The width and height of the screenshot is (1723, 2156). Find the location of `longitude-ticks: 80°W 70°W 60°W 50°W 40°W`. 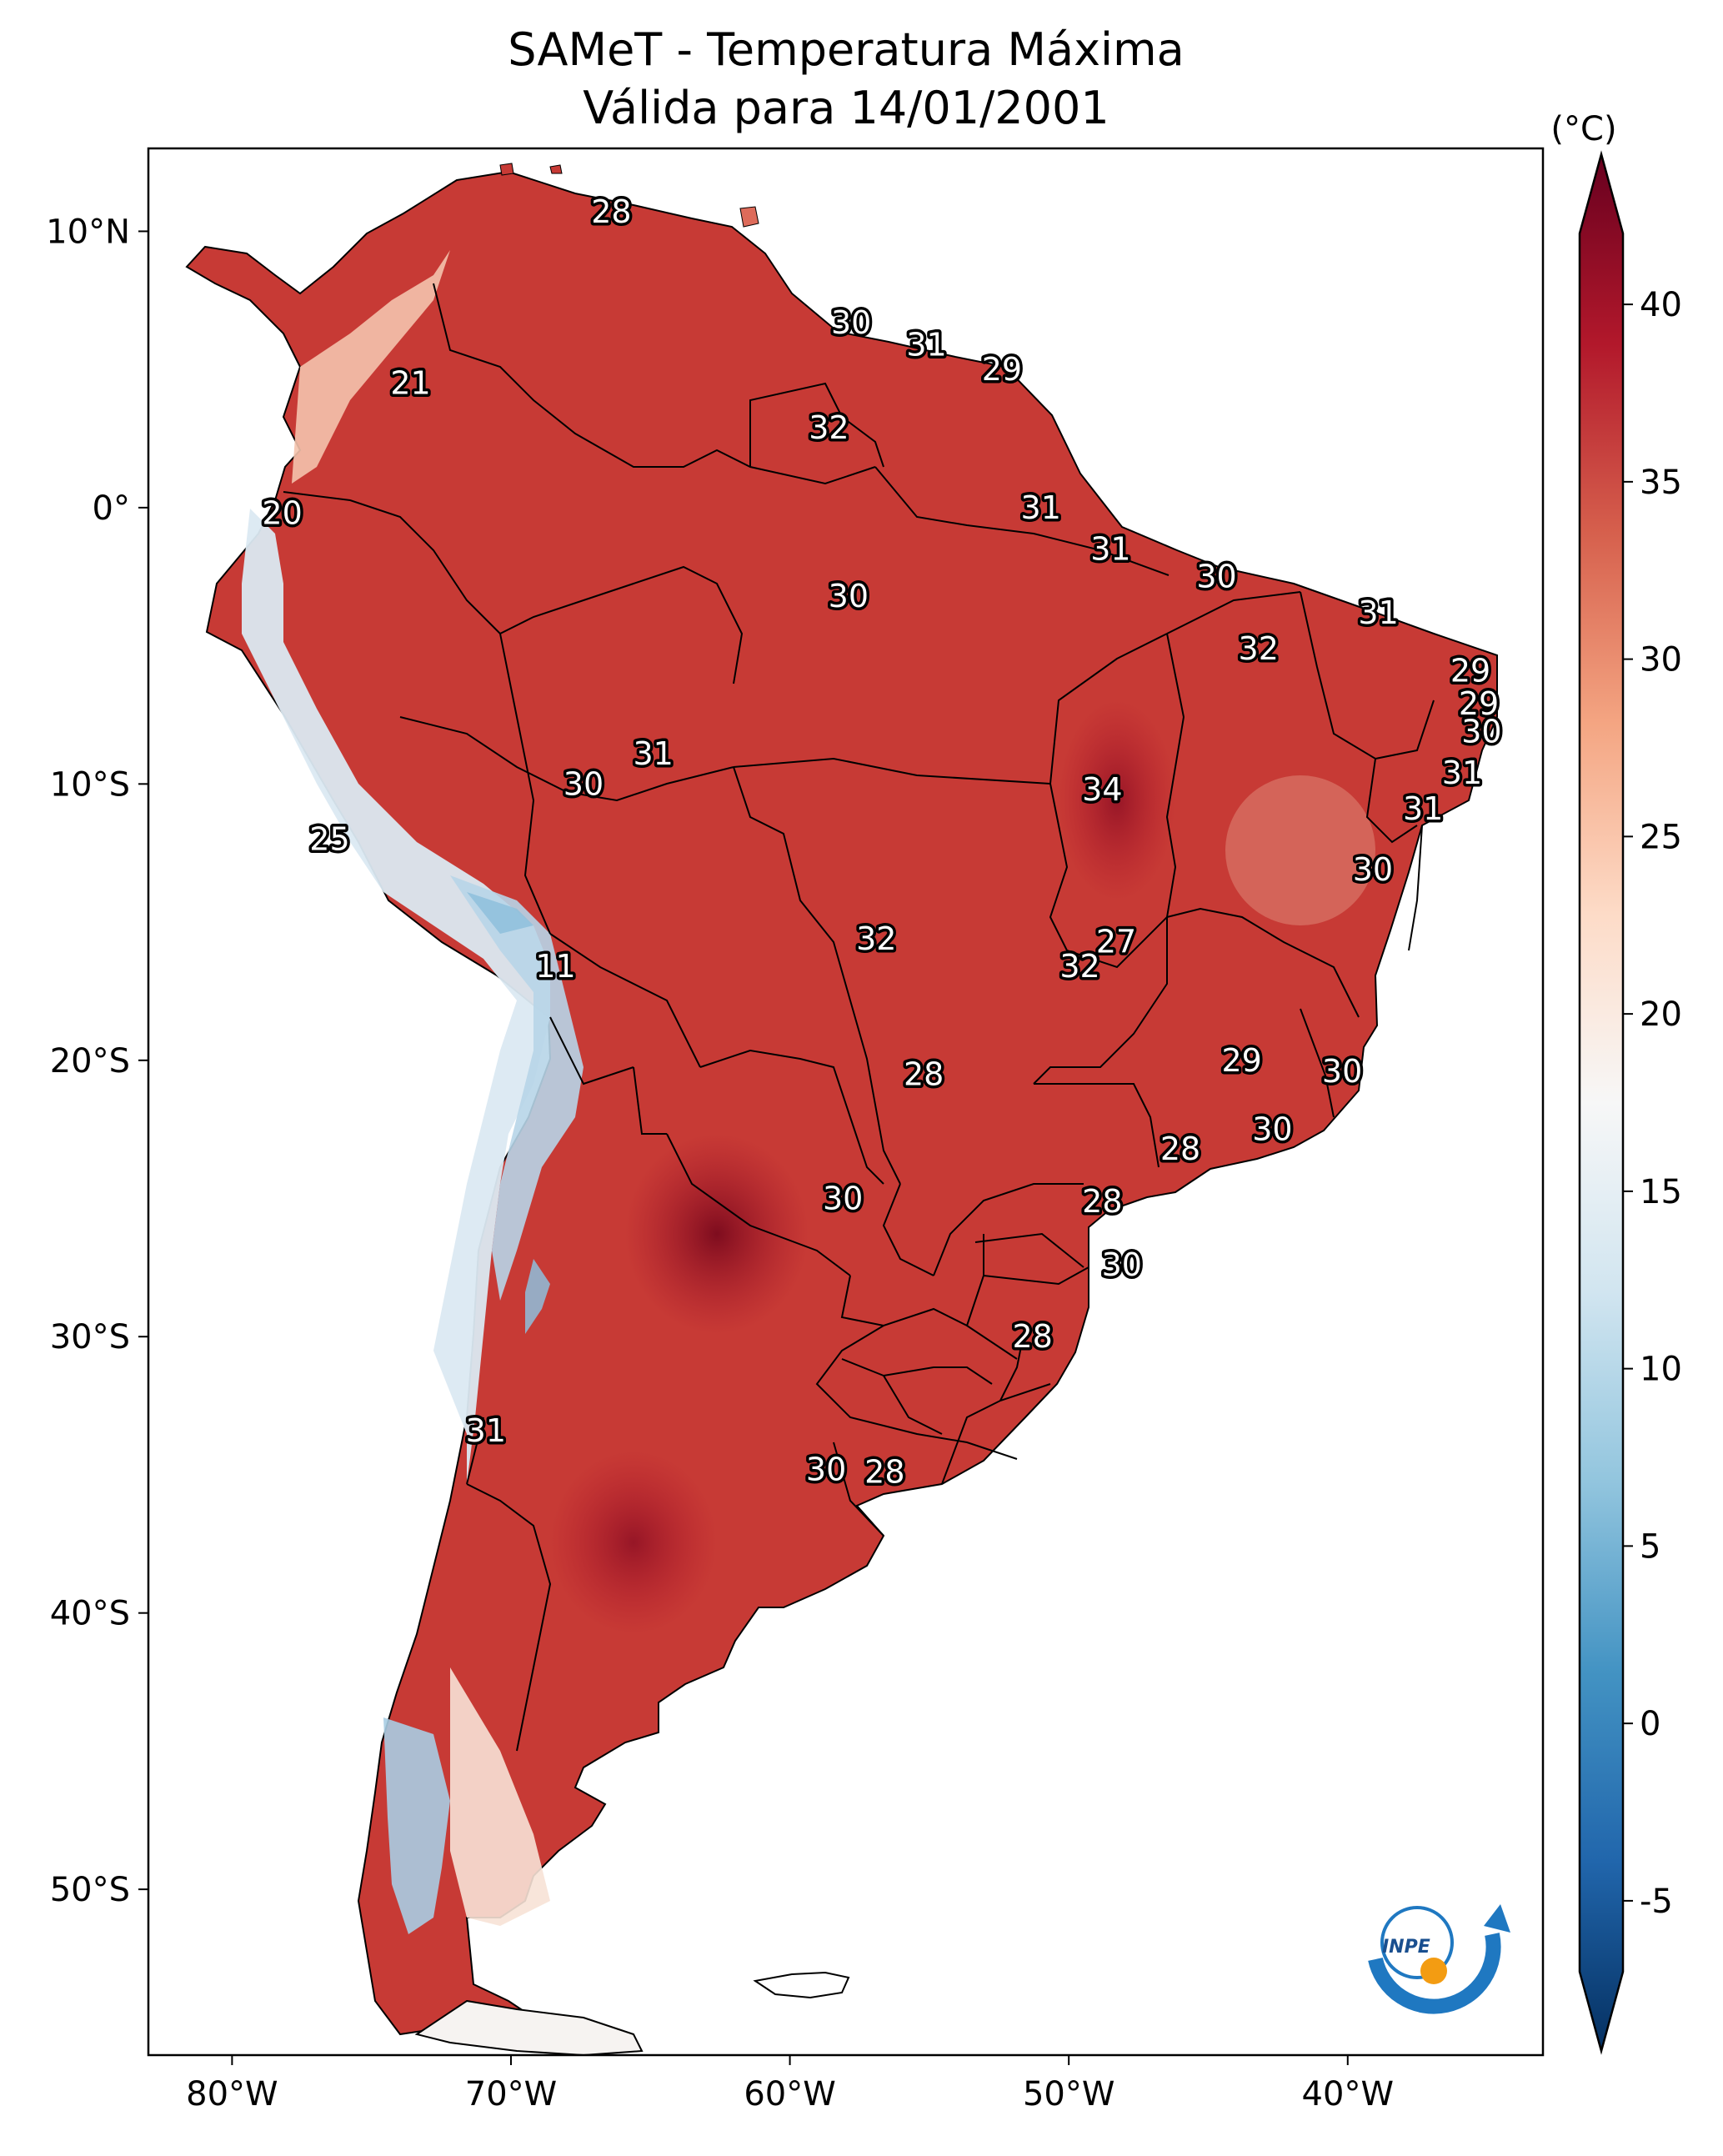

longitude-ticks: 80°W 70°W 60°W 50°W 40°W is located at coordinates (790, 2084).